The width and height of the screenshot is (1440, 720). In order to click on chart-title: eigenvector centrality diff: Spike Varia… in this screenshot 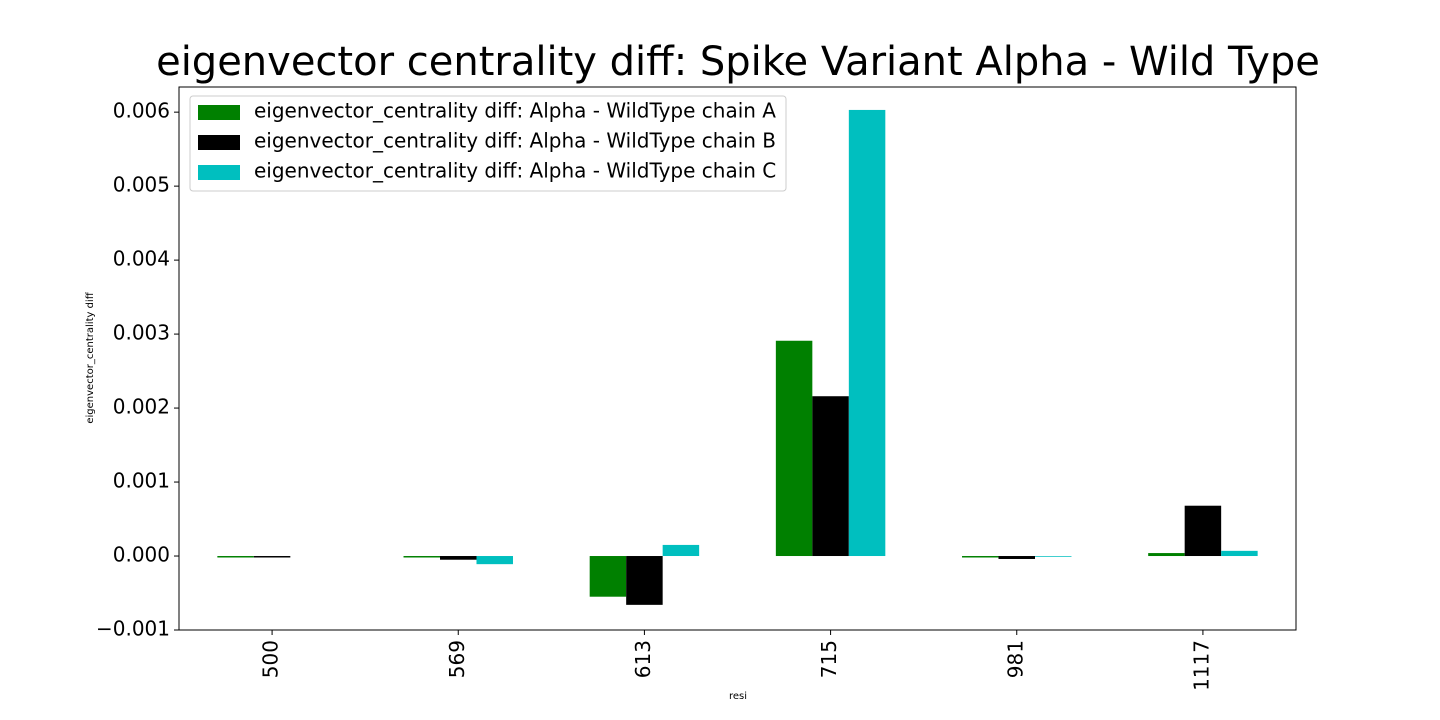, I will do `click(738, 62)`.